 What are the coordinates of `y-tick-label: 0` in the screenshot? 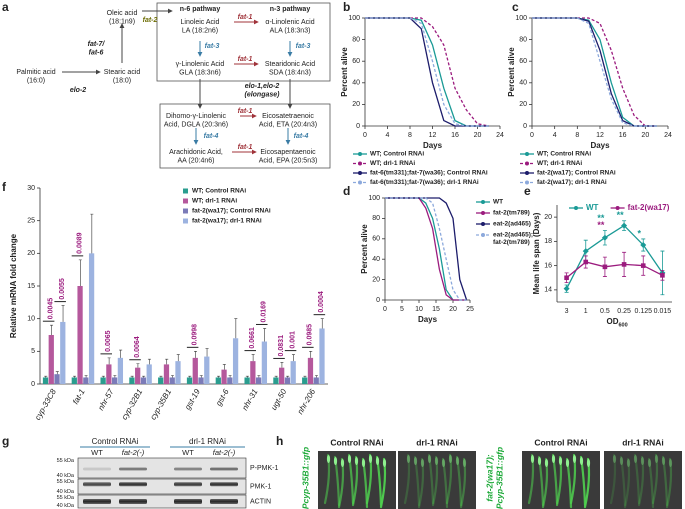 It's located at (358, 126).